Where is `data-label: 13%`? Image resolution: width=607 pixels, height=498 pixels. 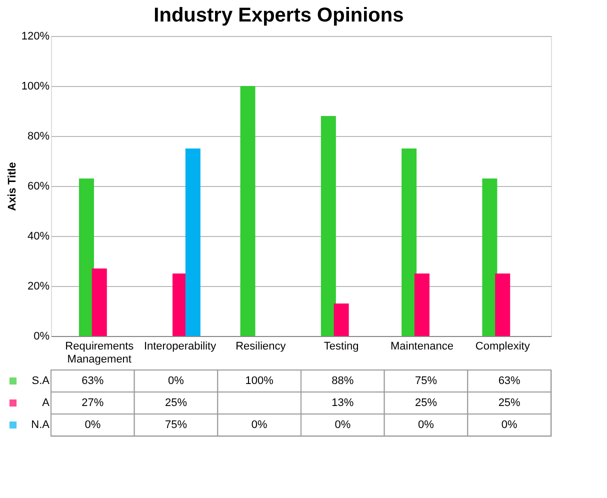 data-label: 13% is located at coordinates (343, 403).